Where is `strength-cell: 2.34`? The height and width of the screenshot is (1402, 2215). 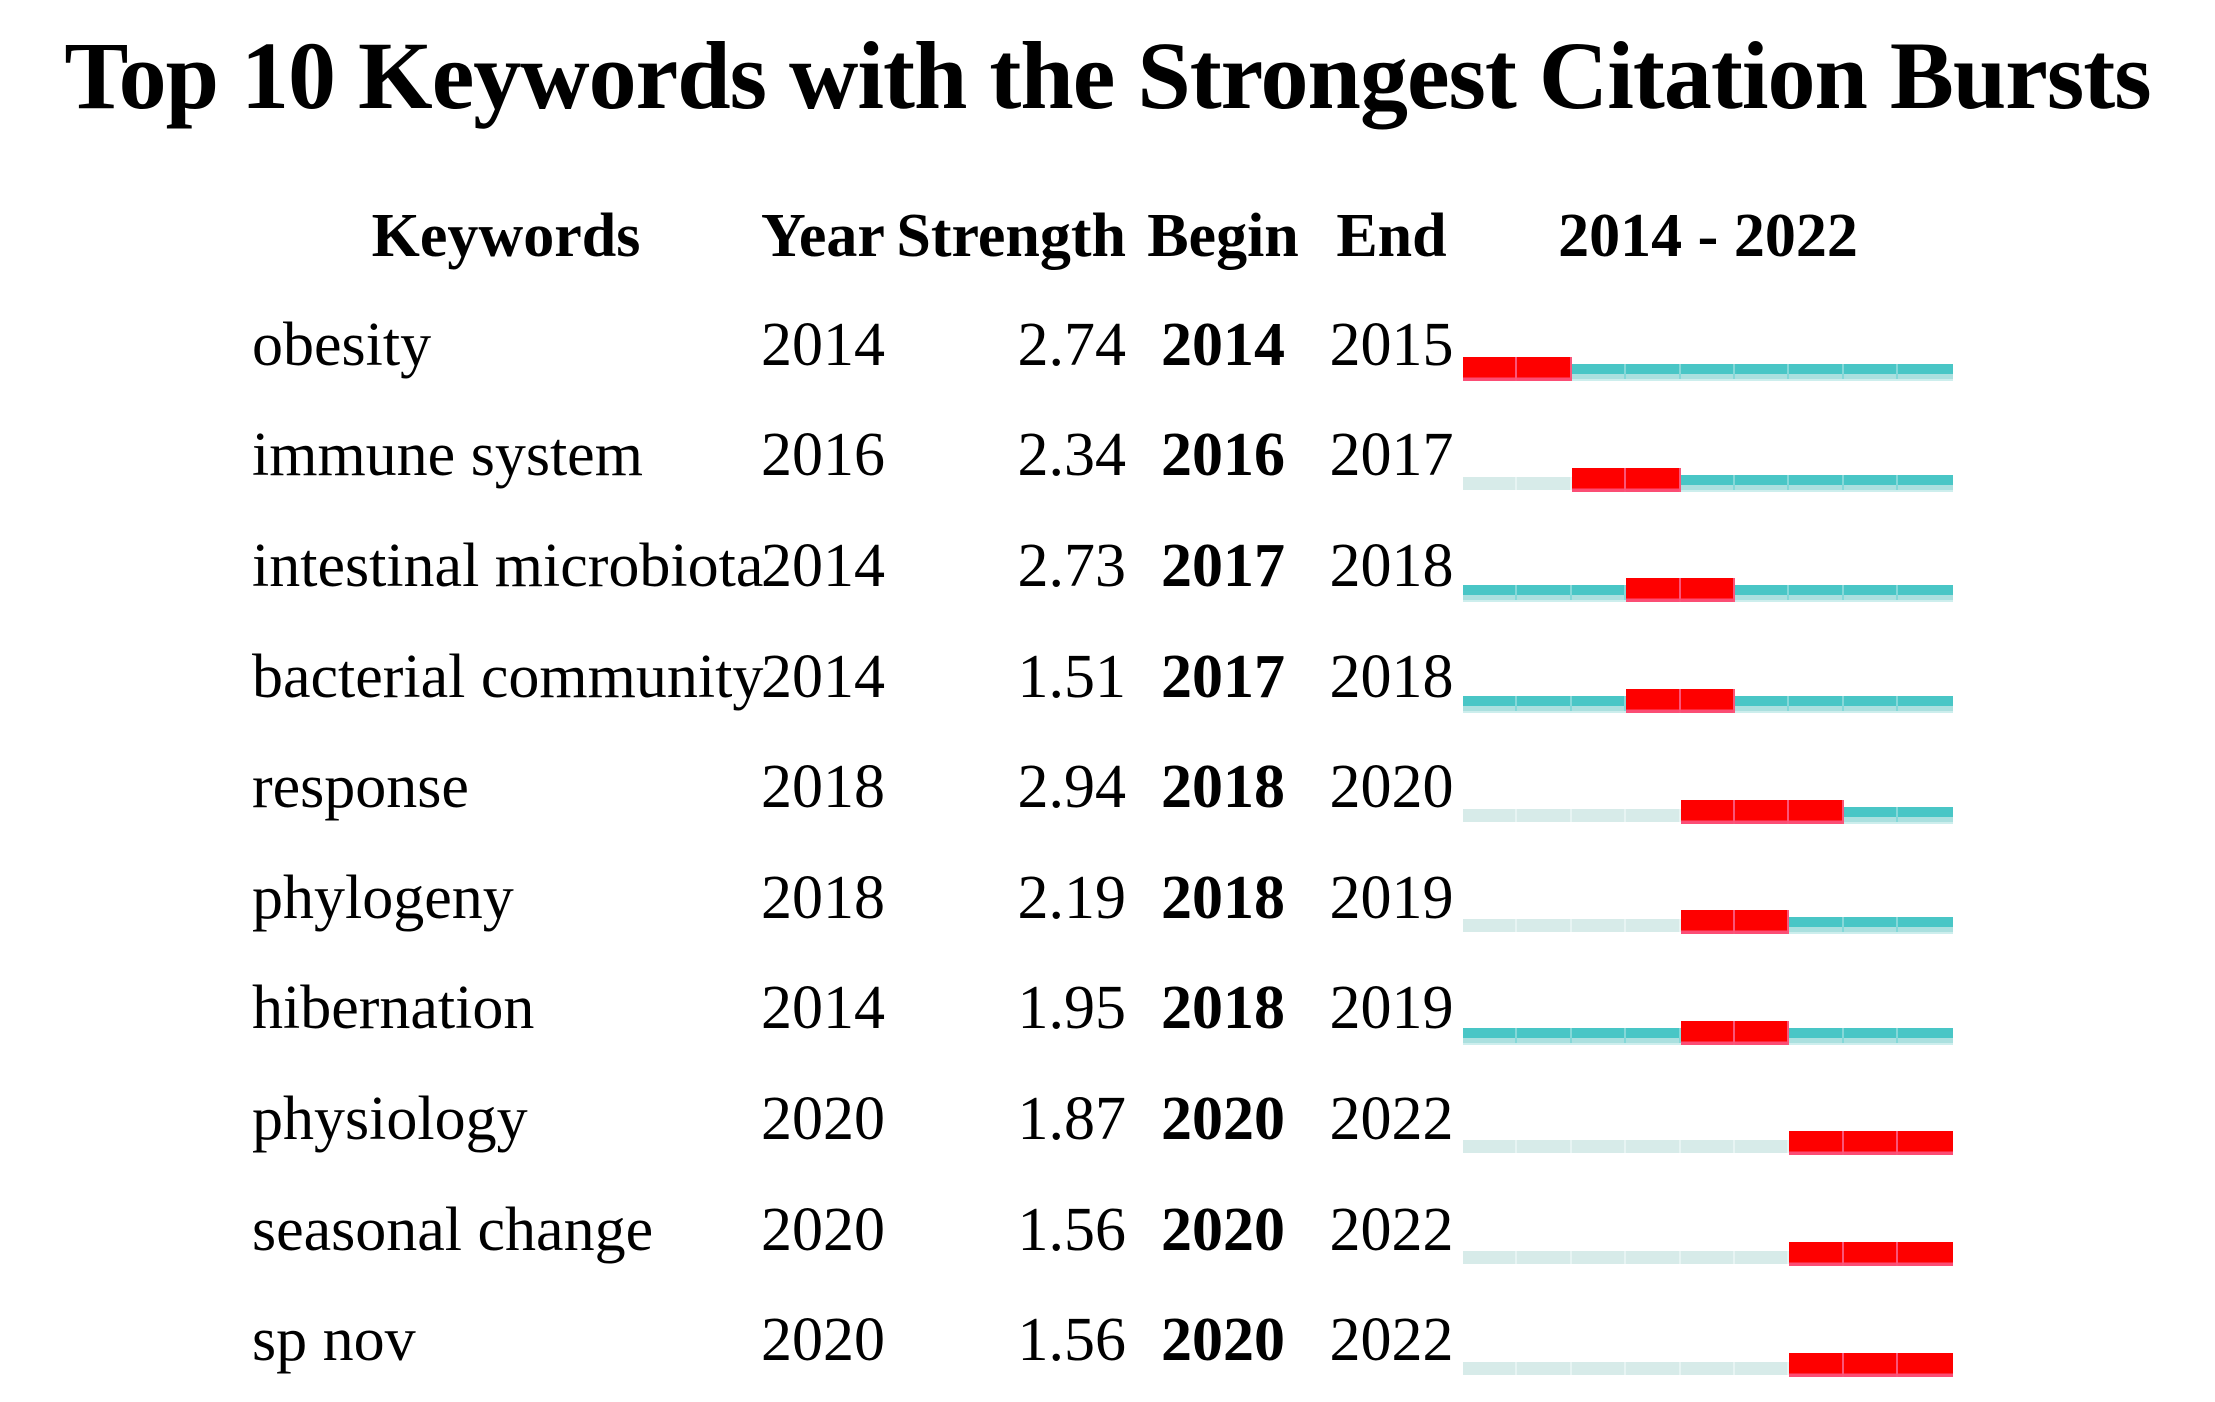
strength-cell: 2.34 is located at coordinates (1072, 455).